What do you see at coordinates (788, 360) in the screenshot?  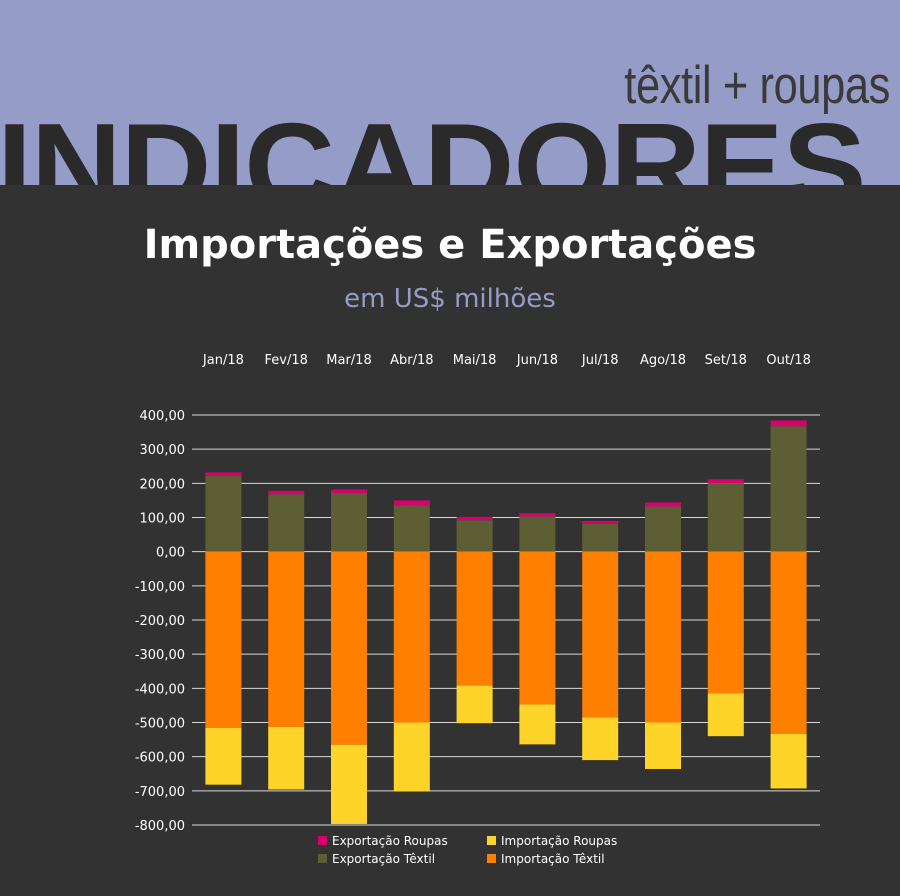 I see `category-label: Out/18` at bounding box center [788, 360].